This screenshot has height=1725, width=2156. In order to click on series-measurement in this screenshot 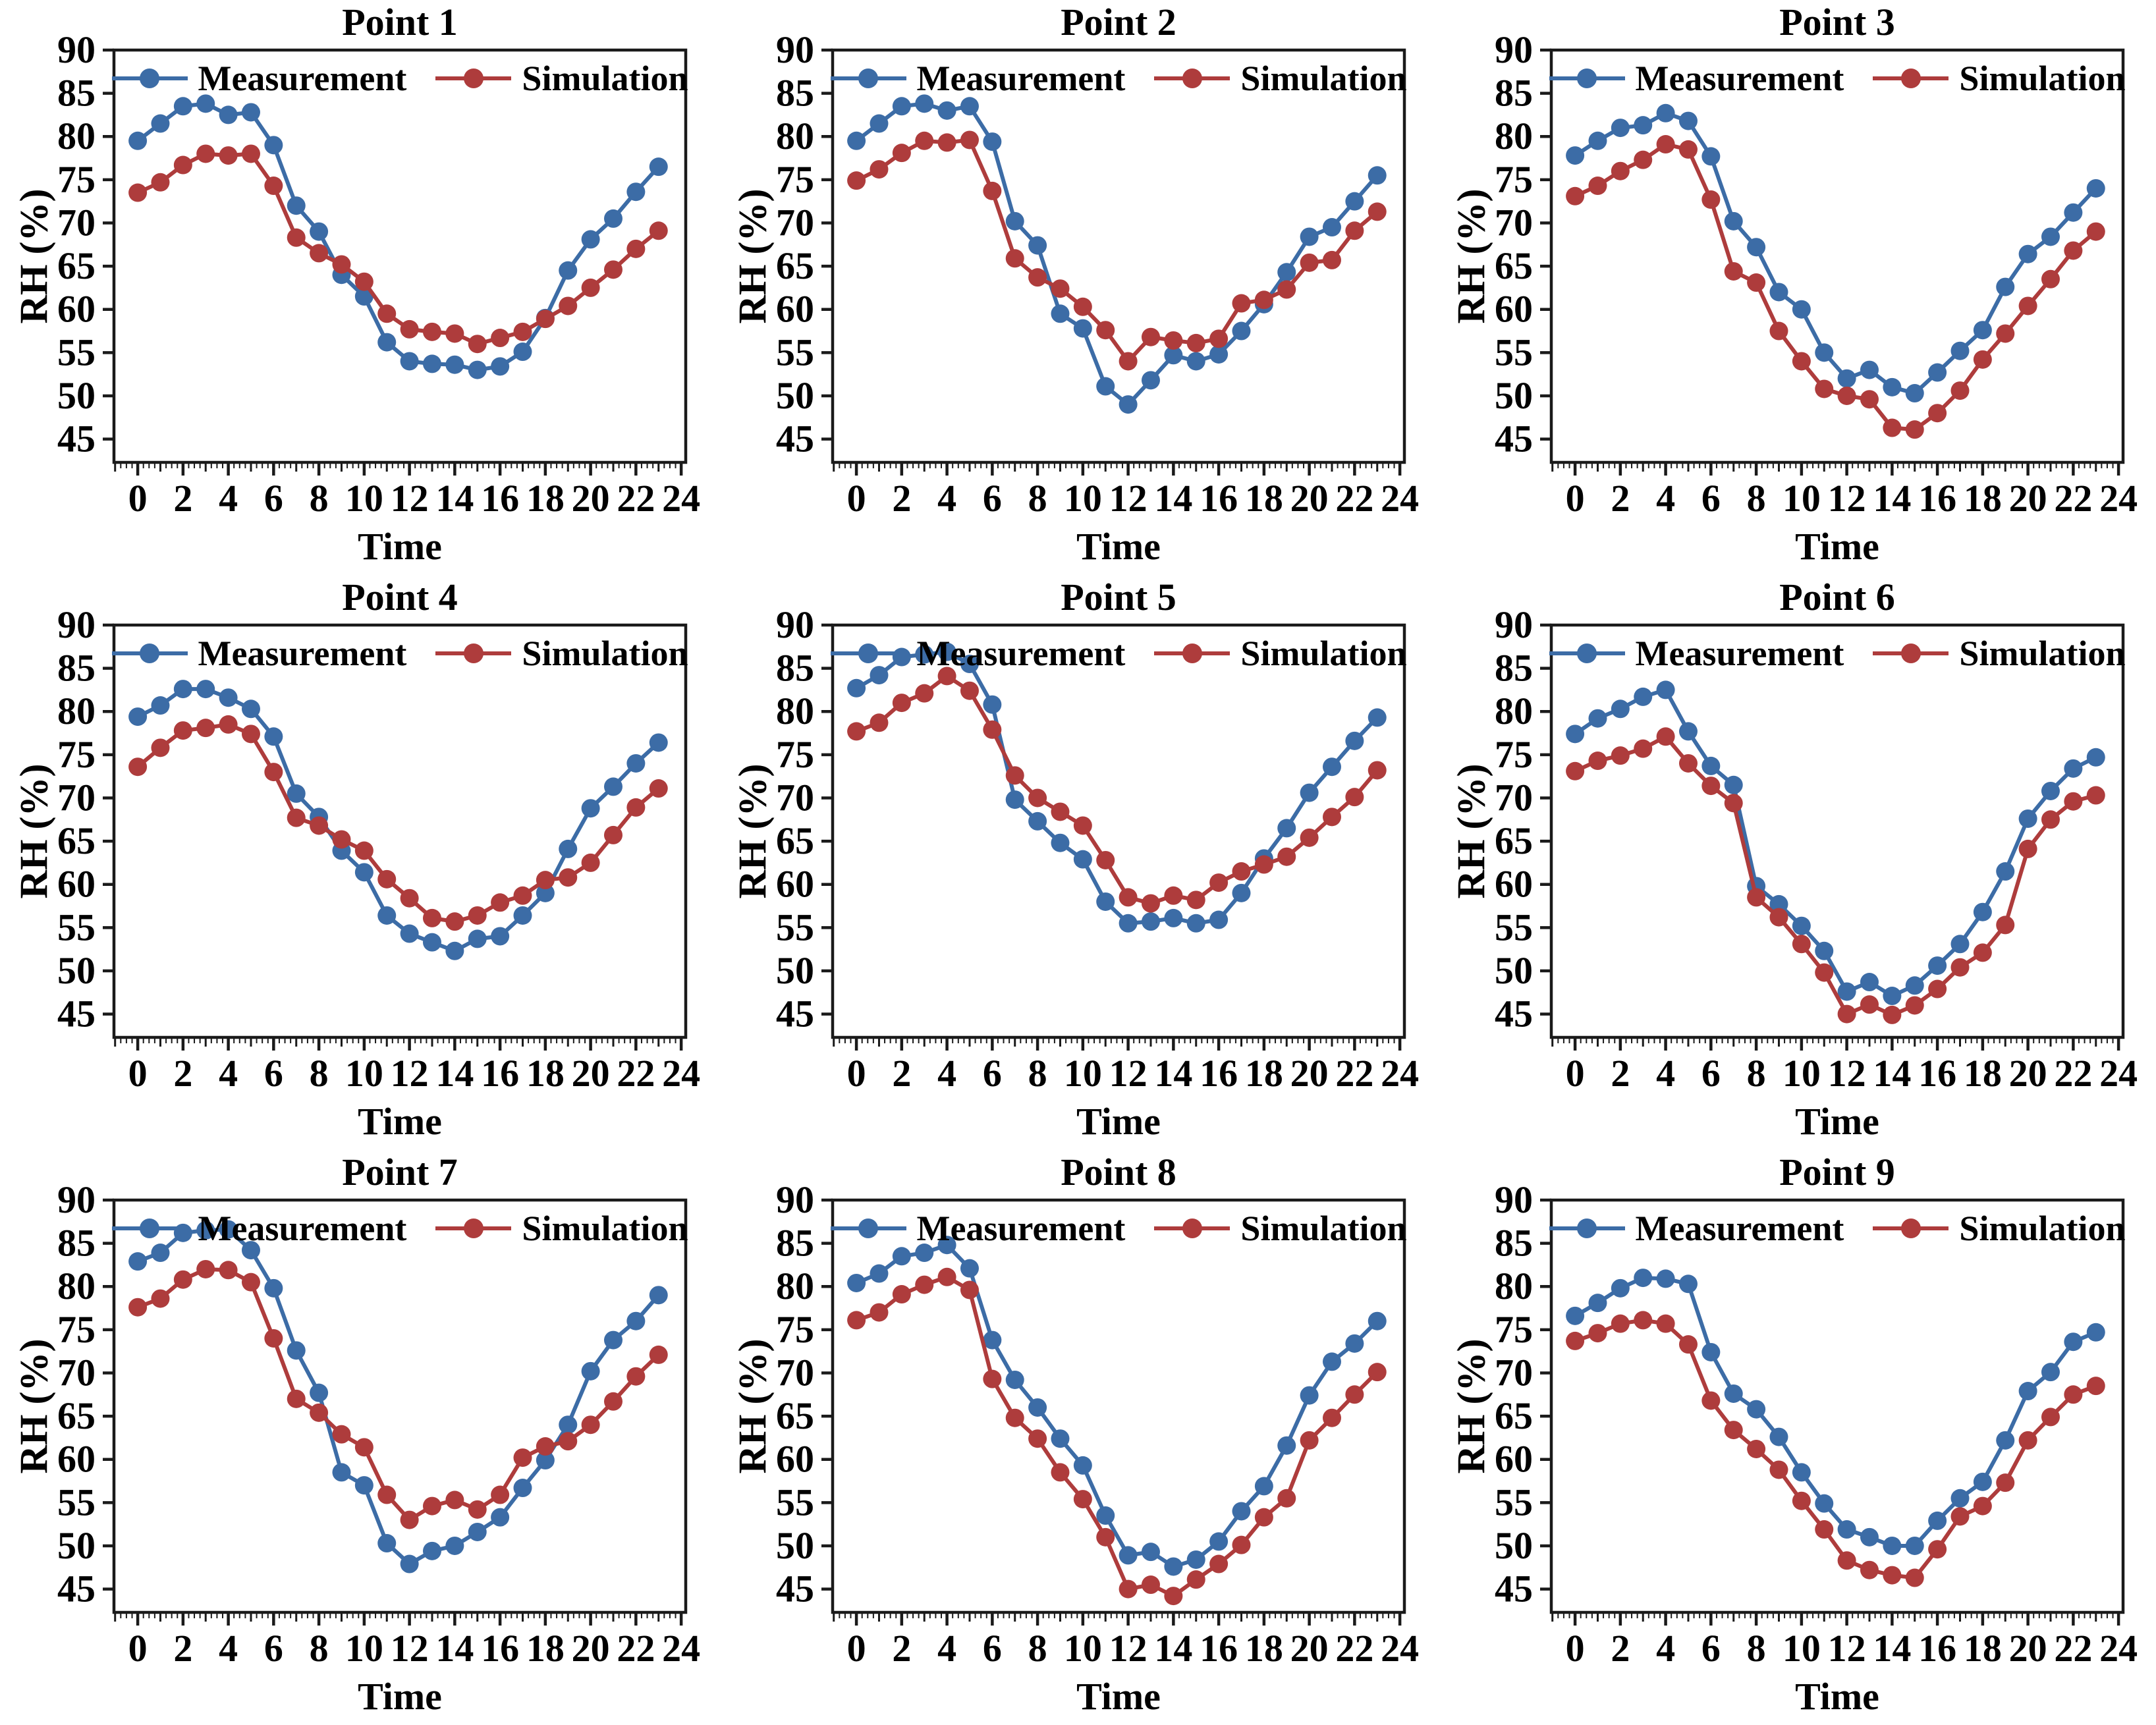, I will do `click(1835, 843)`.